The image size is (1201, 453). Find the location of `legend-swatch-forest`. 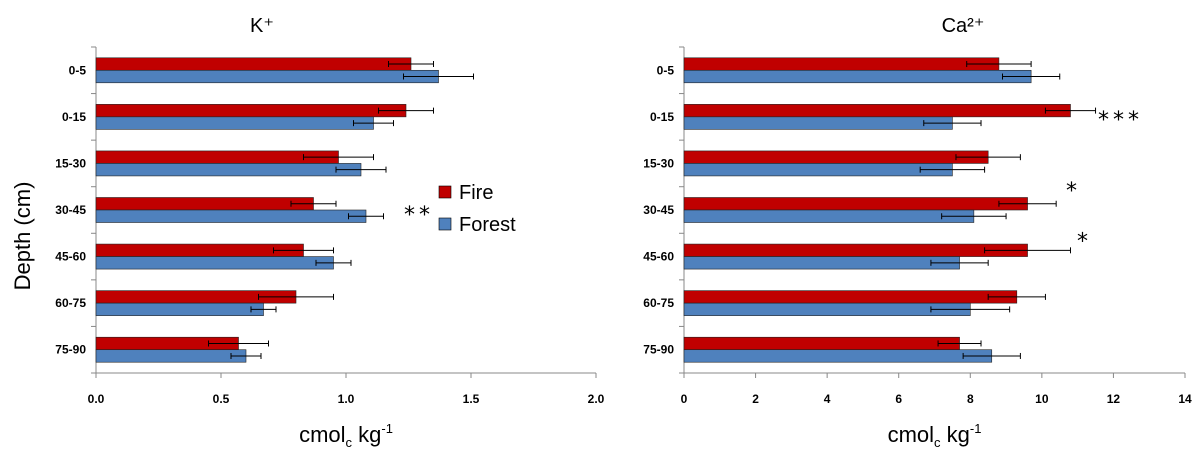

legend-swatch-forest is located at coordinates (445, 224).